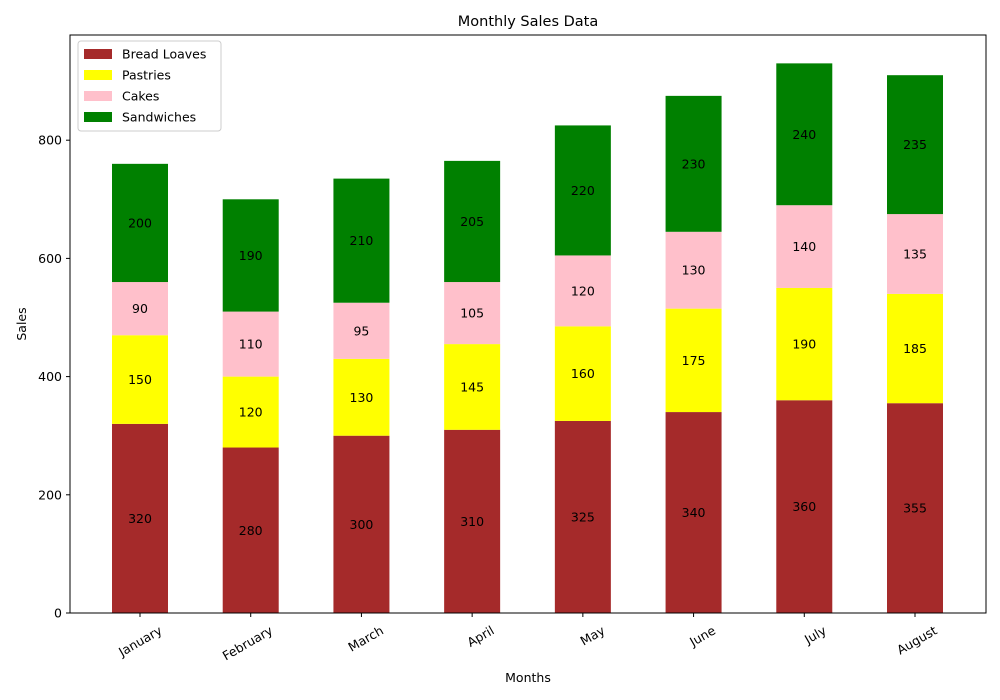 This screenshot has width=1000, height=700. What do you see at coordinates (164, 54) in the screenshot?
I see `legend-label: Bread Loaves` at bounding box center [164, 54].